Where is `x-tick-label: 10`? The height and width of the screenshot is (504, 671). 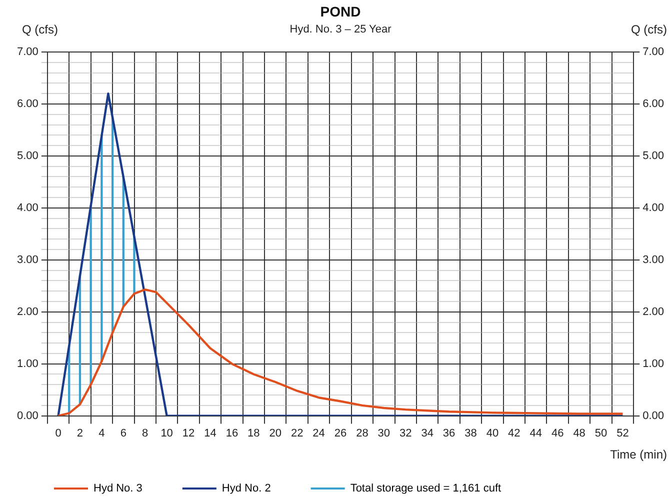
x-tick-label: 10 is located at coordinates (166, 433).